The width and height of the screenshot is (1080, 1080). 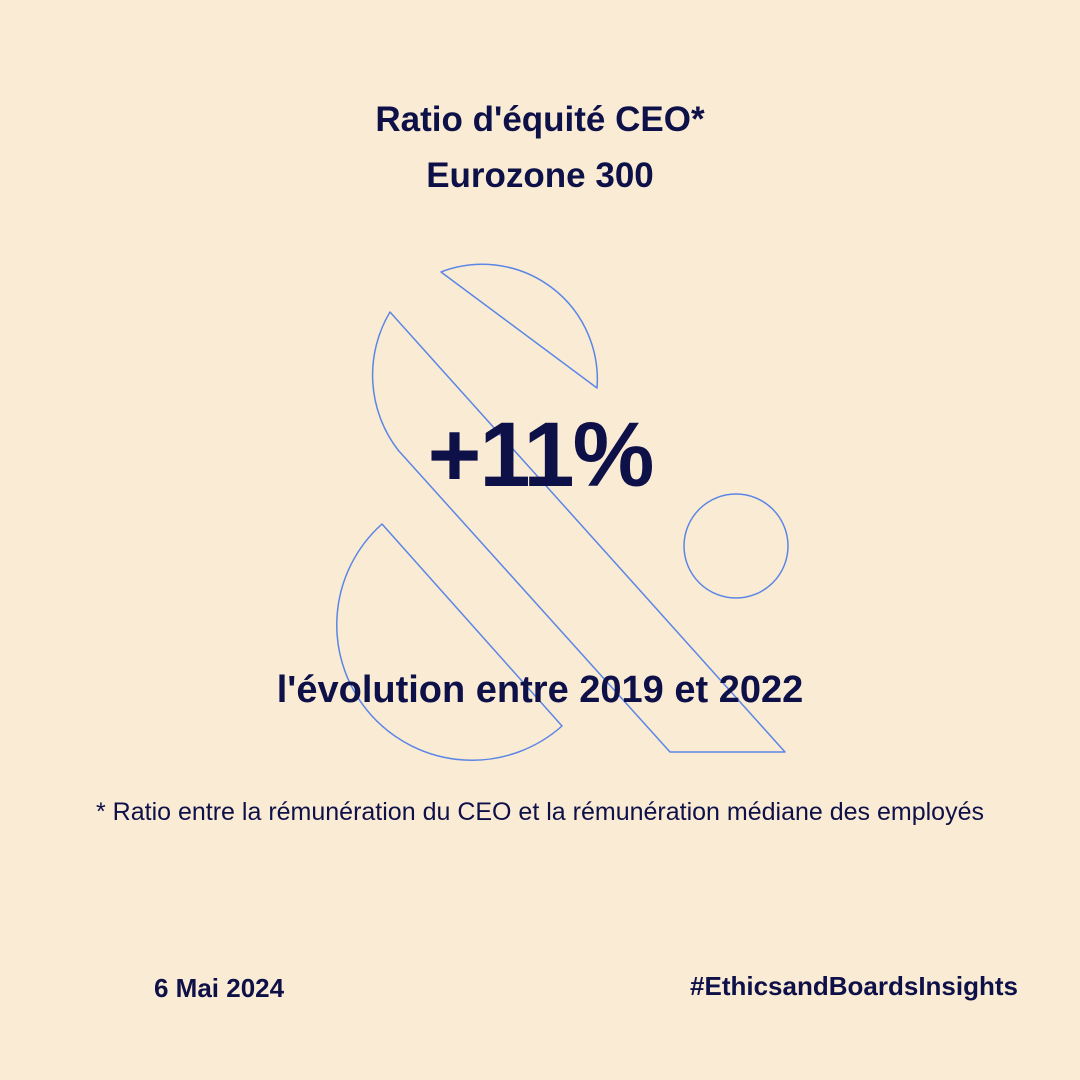 What do you see at coordinates (736, 546) in the screenshot?
I see `small-circle-shape` at bounding box center [736, 546].